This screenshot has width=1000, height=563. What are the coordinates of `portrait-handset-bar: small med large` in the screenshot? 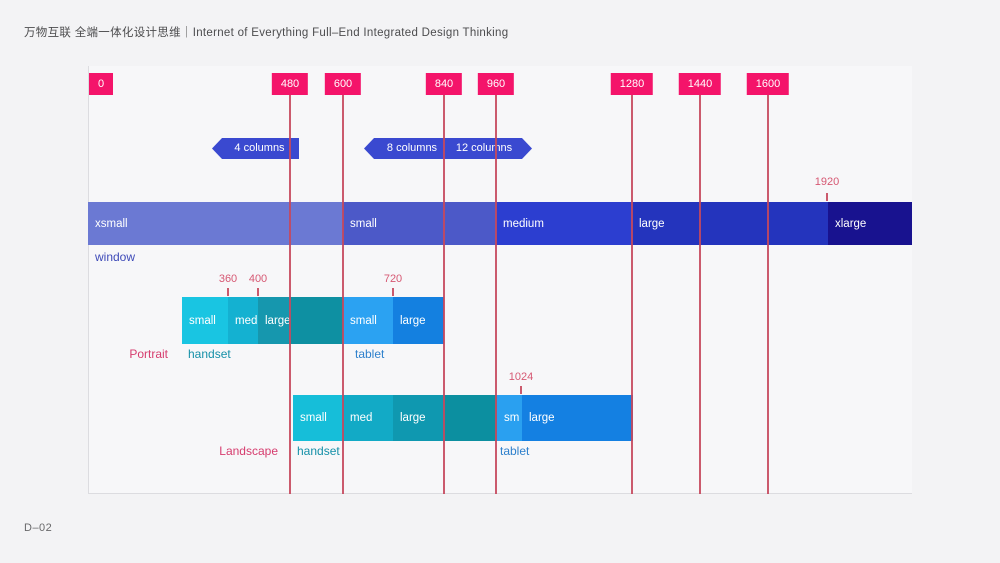 It's located at (262, 320).